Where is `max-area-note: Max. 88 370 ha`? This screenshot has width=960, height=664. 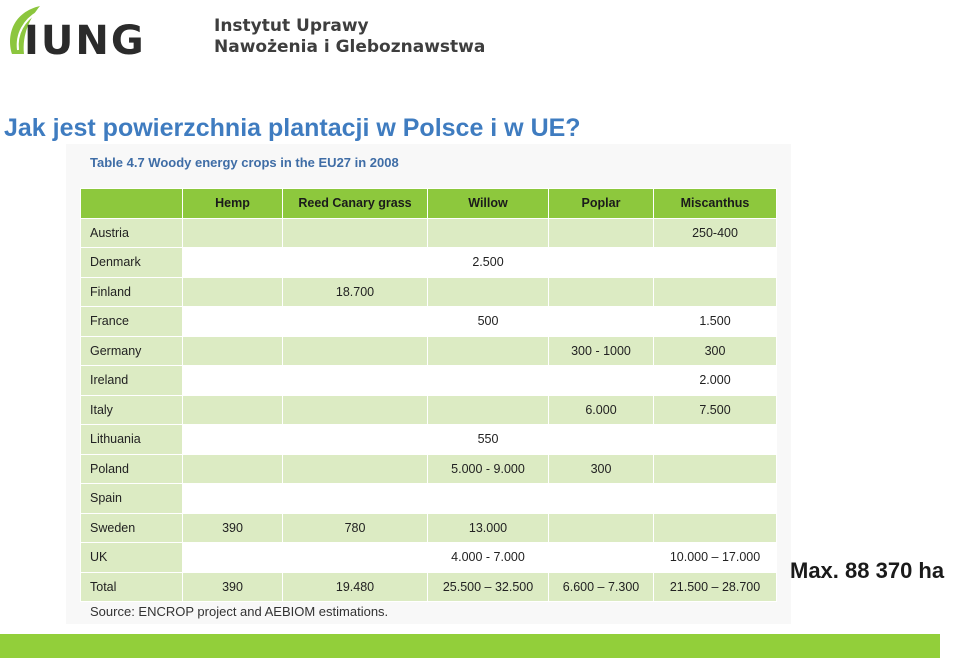
max-area-note: Max. 88 370 ha is located at coordinates (867, 570).